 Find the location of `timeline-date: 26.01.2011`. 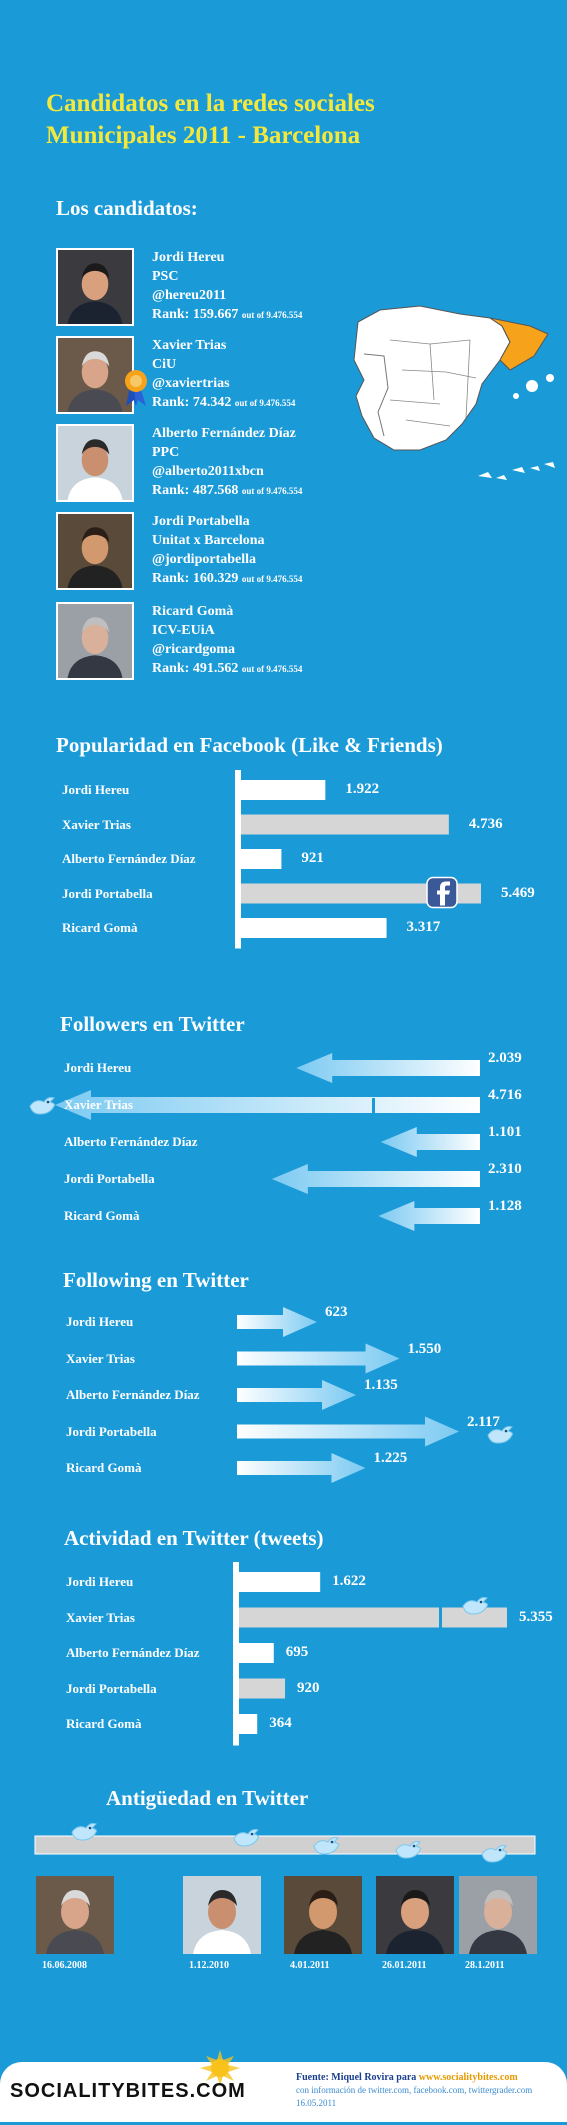

timeline-date: 26.01.2011 is located at coordinates (404, 1965).